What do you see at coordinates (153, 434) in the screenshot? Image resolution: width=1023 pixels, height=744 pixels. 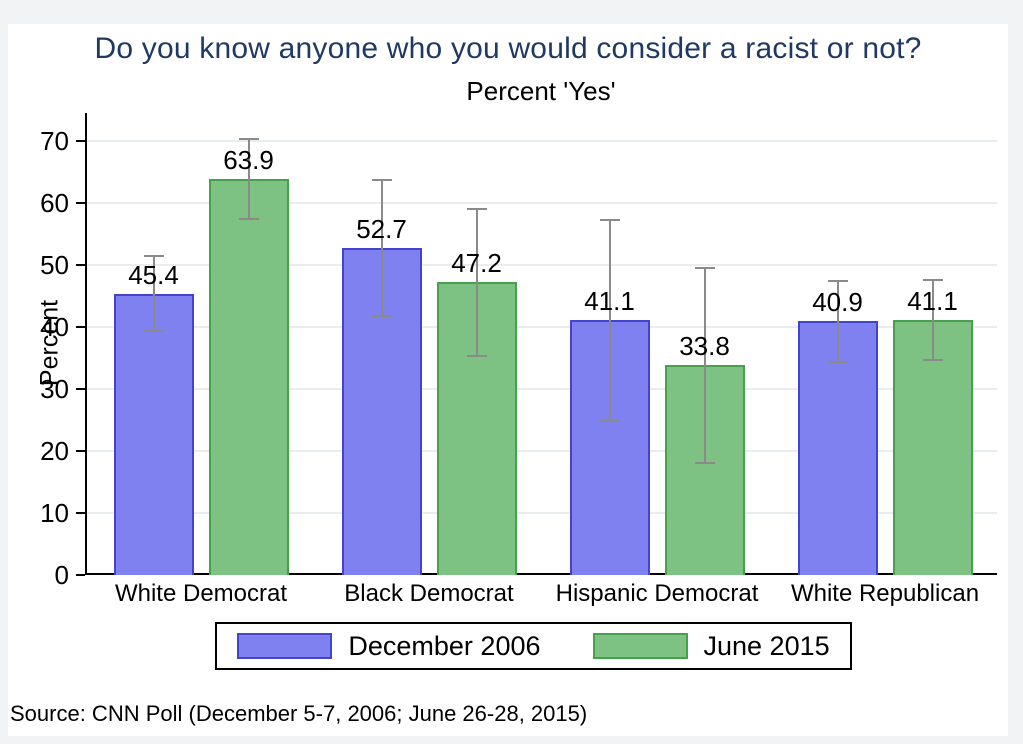 I see `bar-december-2006` at bounding box center [153, 434].